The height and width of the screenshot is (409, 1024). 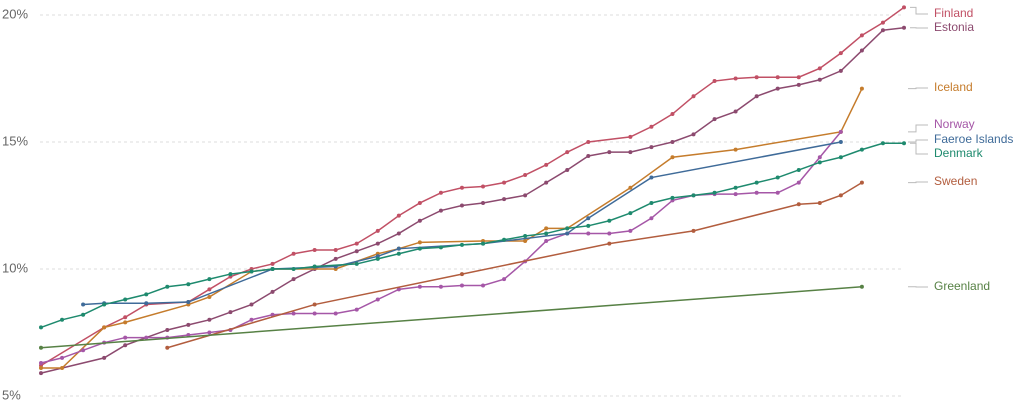 I want to click on legend-label: Greenland, so click(x=962, y=286).